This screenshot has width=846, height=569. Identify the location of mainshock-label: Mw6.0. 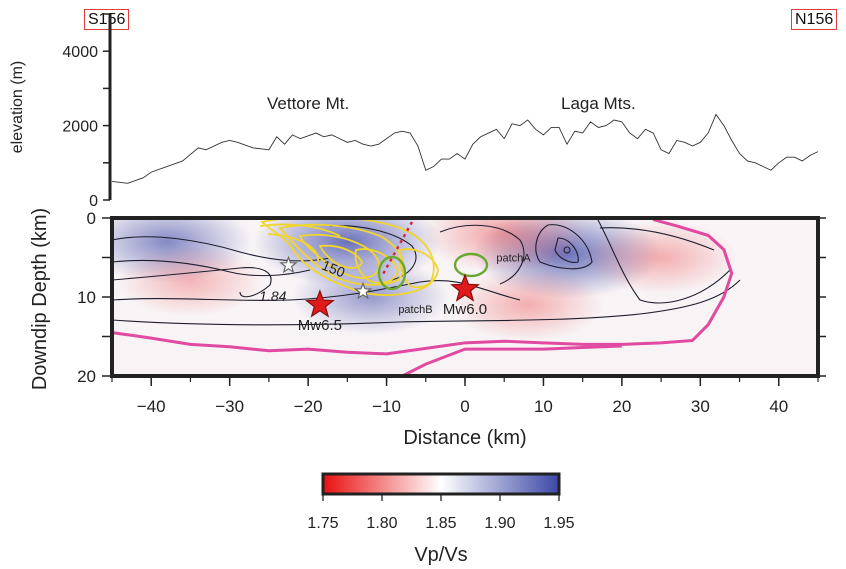
(465, 309).